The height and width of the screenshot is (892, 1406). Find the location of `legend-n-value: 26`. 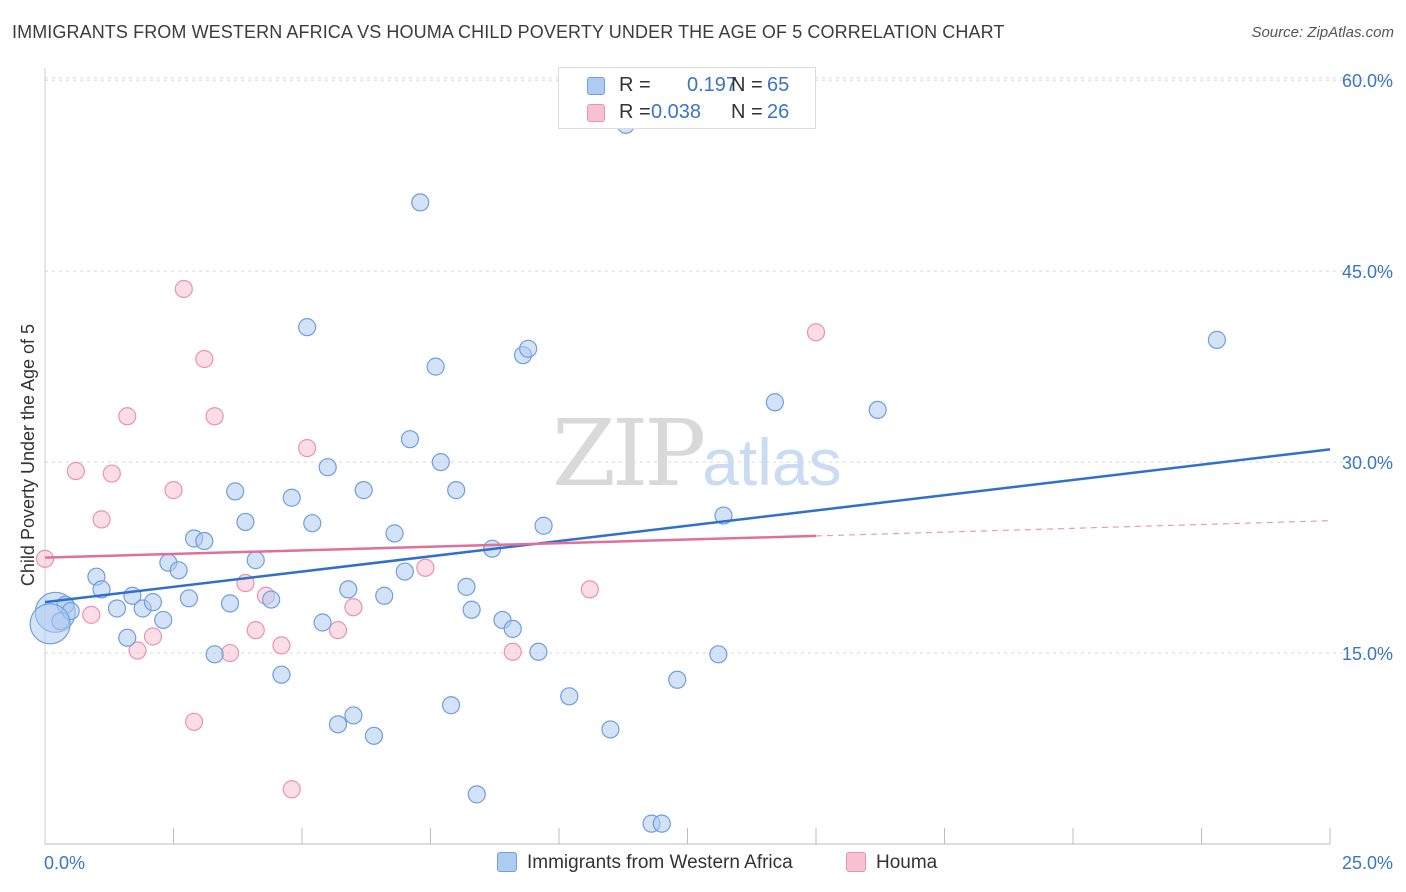

legend-n-value: 26 is located at coordinates (778, 112).